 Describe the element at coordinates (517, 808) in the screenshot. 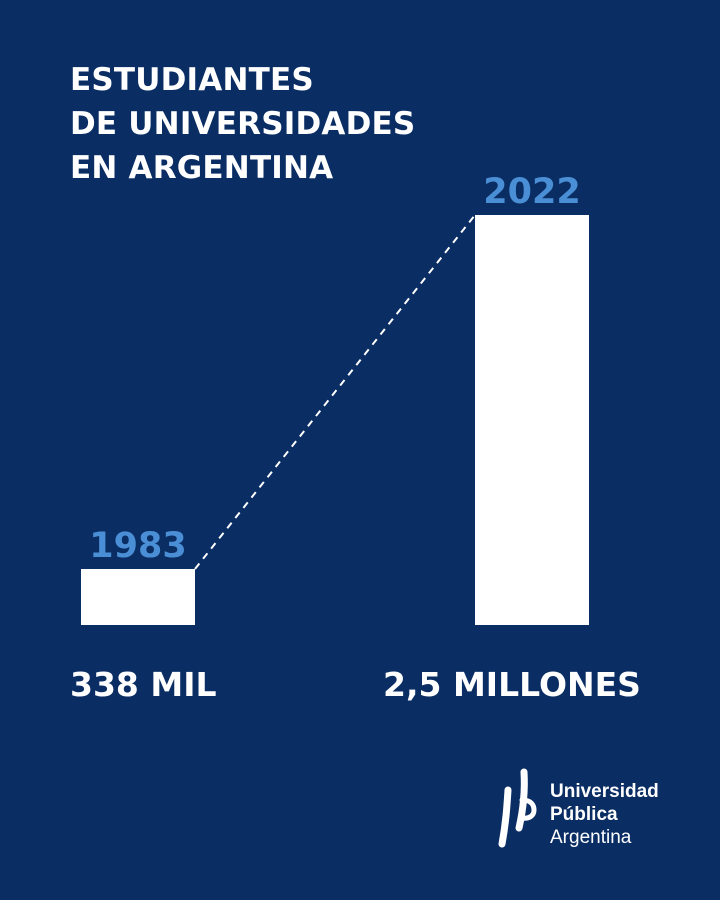

I see `upa-logo-icon` at that location.